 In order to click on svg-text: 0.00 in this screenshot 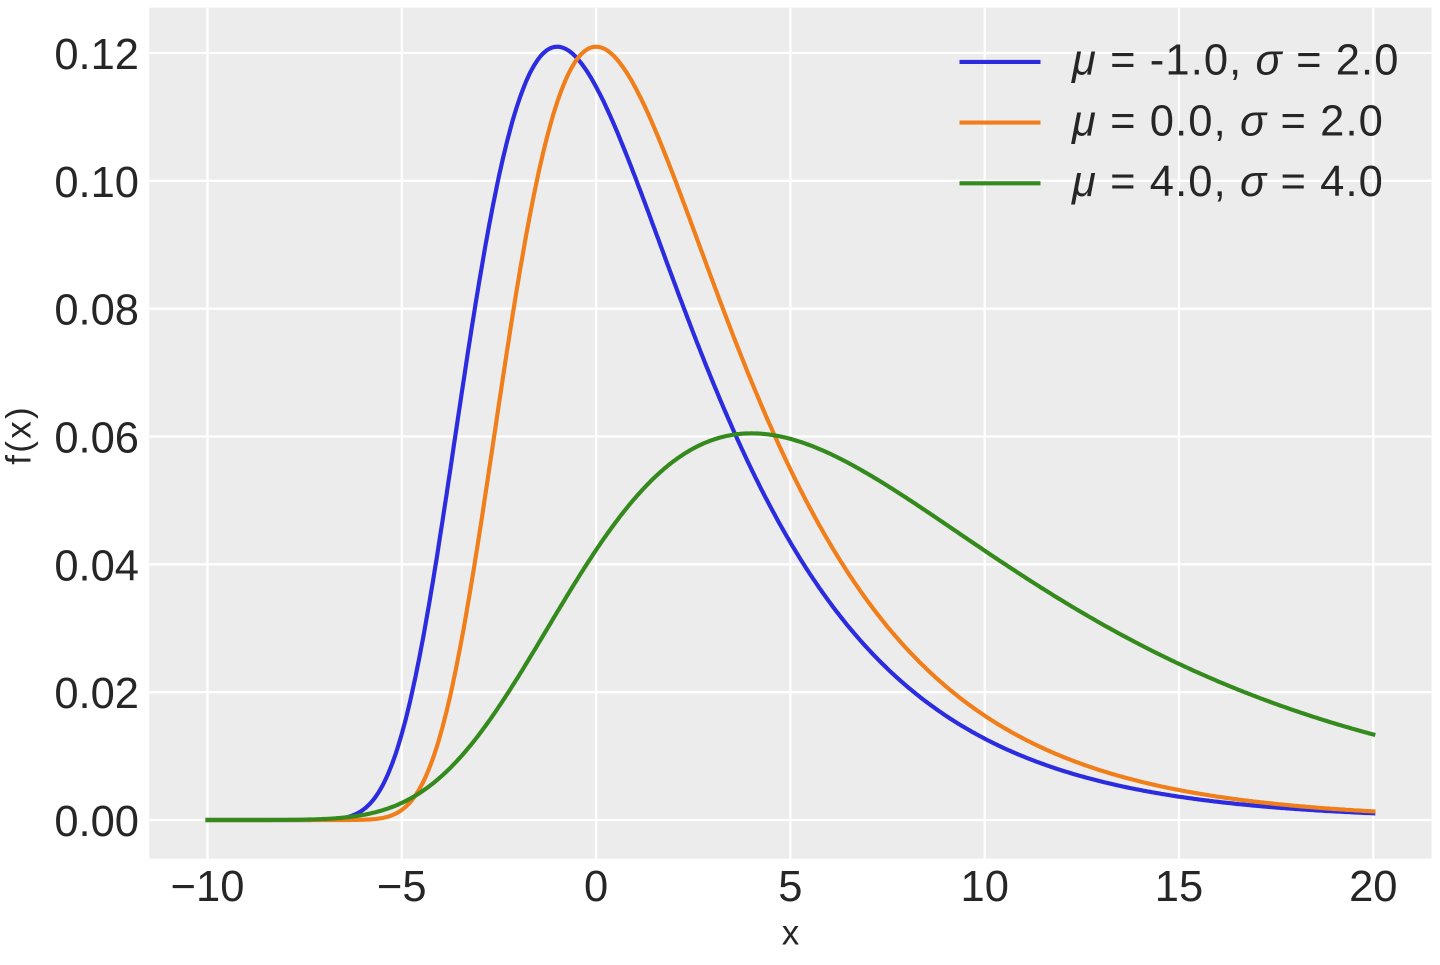, I will do `click(96, 822)`.